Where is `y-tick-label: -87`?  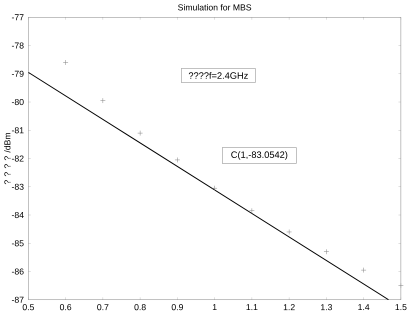
y-tick-label: -87 is located at coordinates (18, 299).